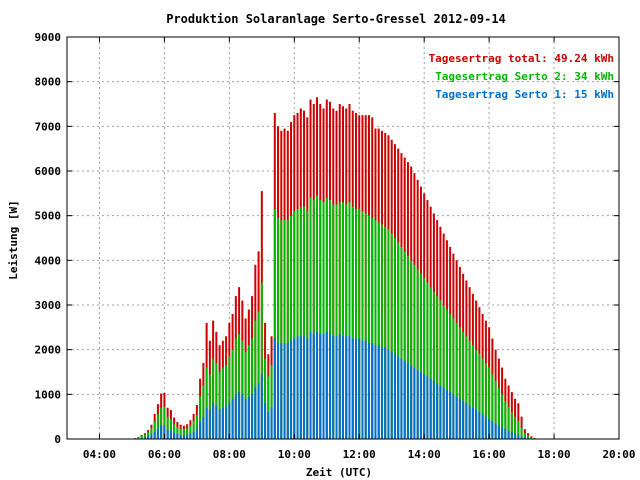 Image resolution: width=640 pixels, height=480 pixels. What do you see at coordinates (489, 454) in the screenshot?
I see `x-tick-label: 16:00` at bounding box center [489, 454].